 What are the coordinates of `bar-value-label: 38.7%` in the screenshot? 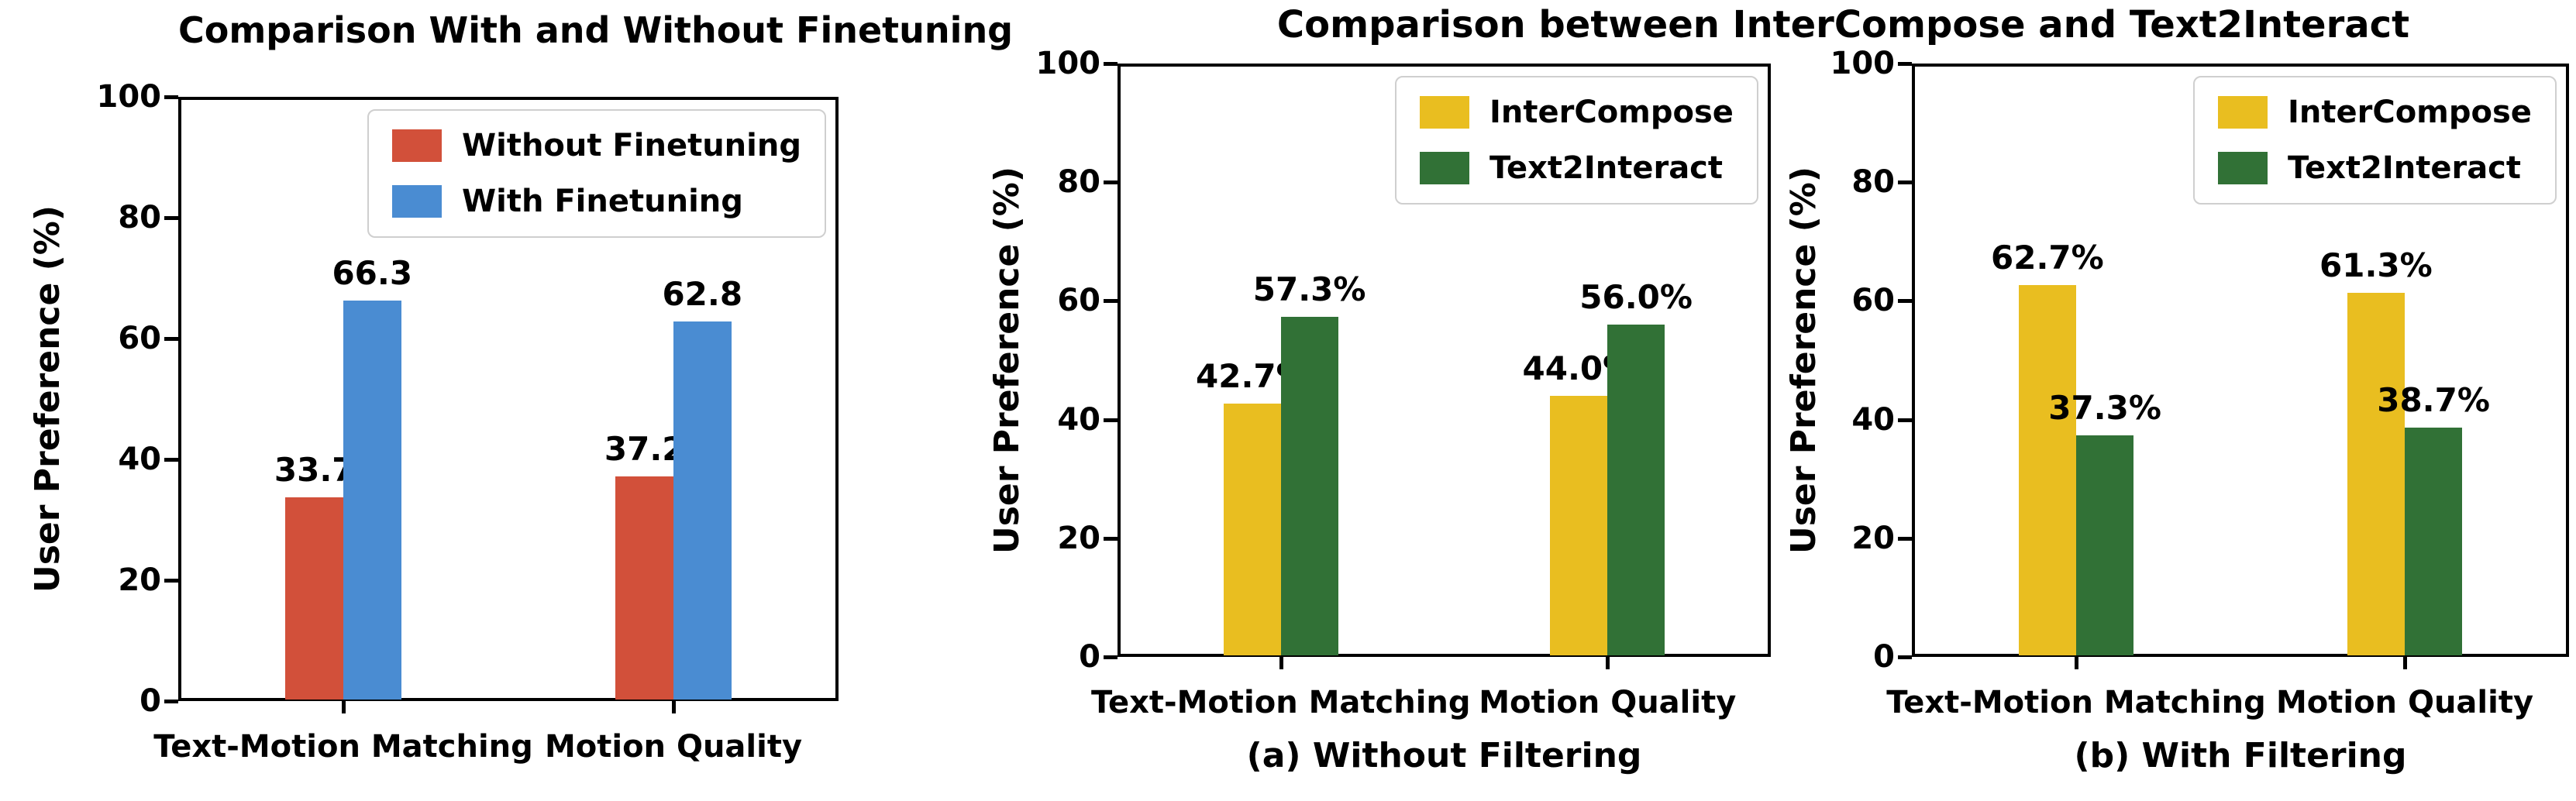 It's located at (2433, 400).